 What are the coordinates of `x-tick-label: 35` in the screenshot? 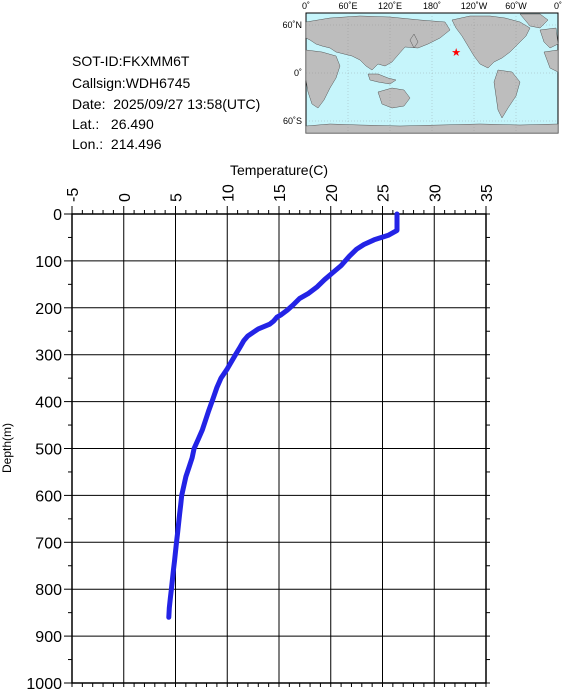 It's located at (487, 193).